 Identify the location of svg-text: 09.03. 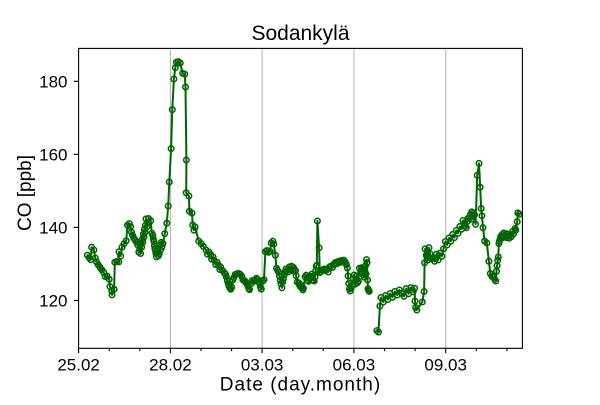
(445, 365).